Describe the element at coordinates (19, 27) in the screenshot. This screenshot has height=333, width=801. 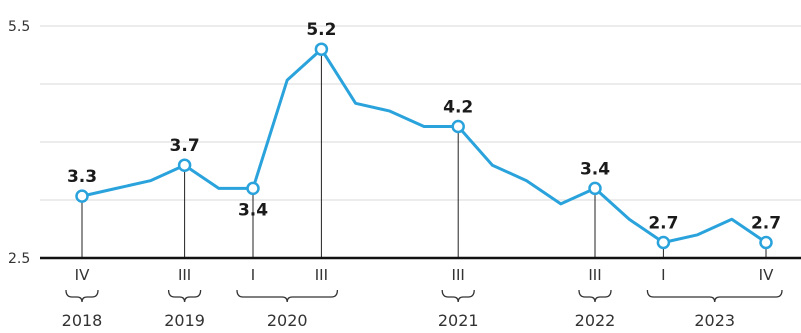
I see `y-tick-label: 5.5` at that location.